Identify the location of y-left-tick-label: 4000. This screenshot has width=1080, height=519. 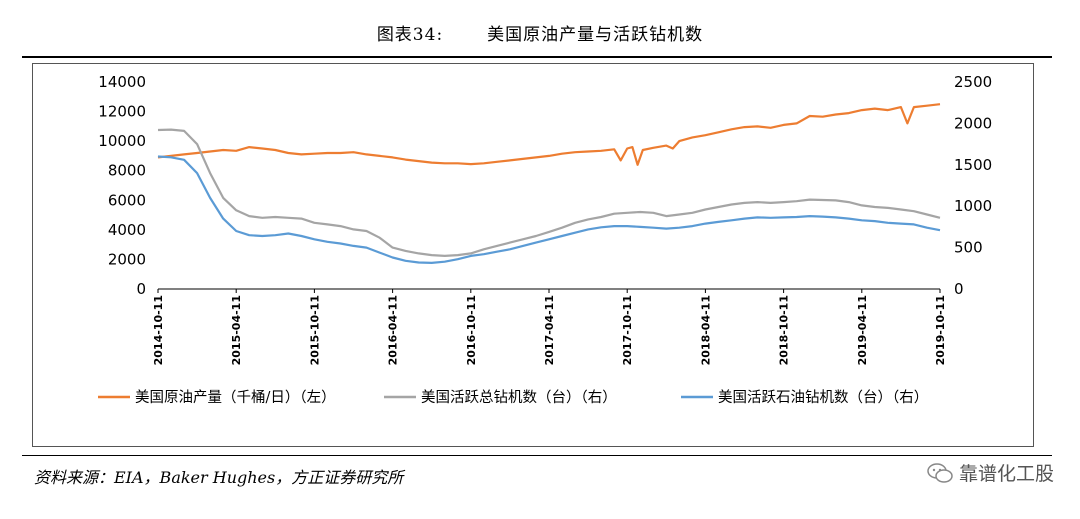
(127, 230).